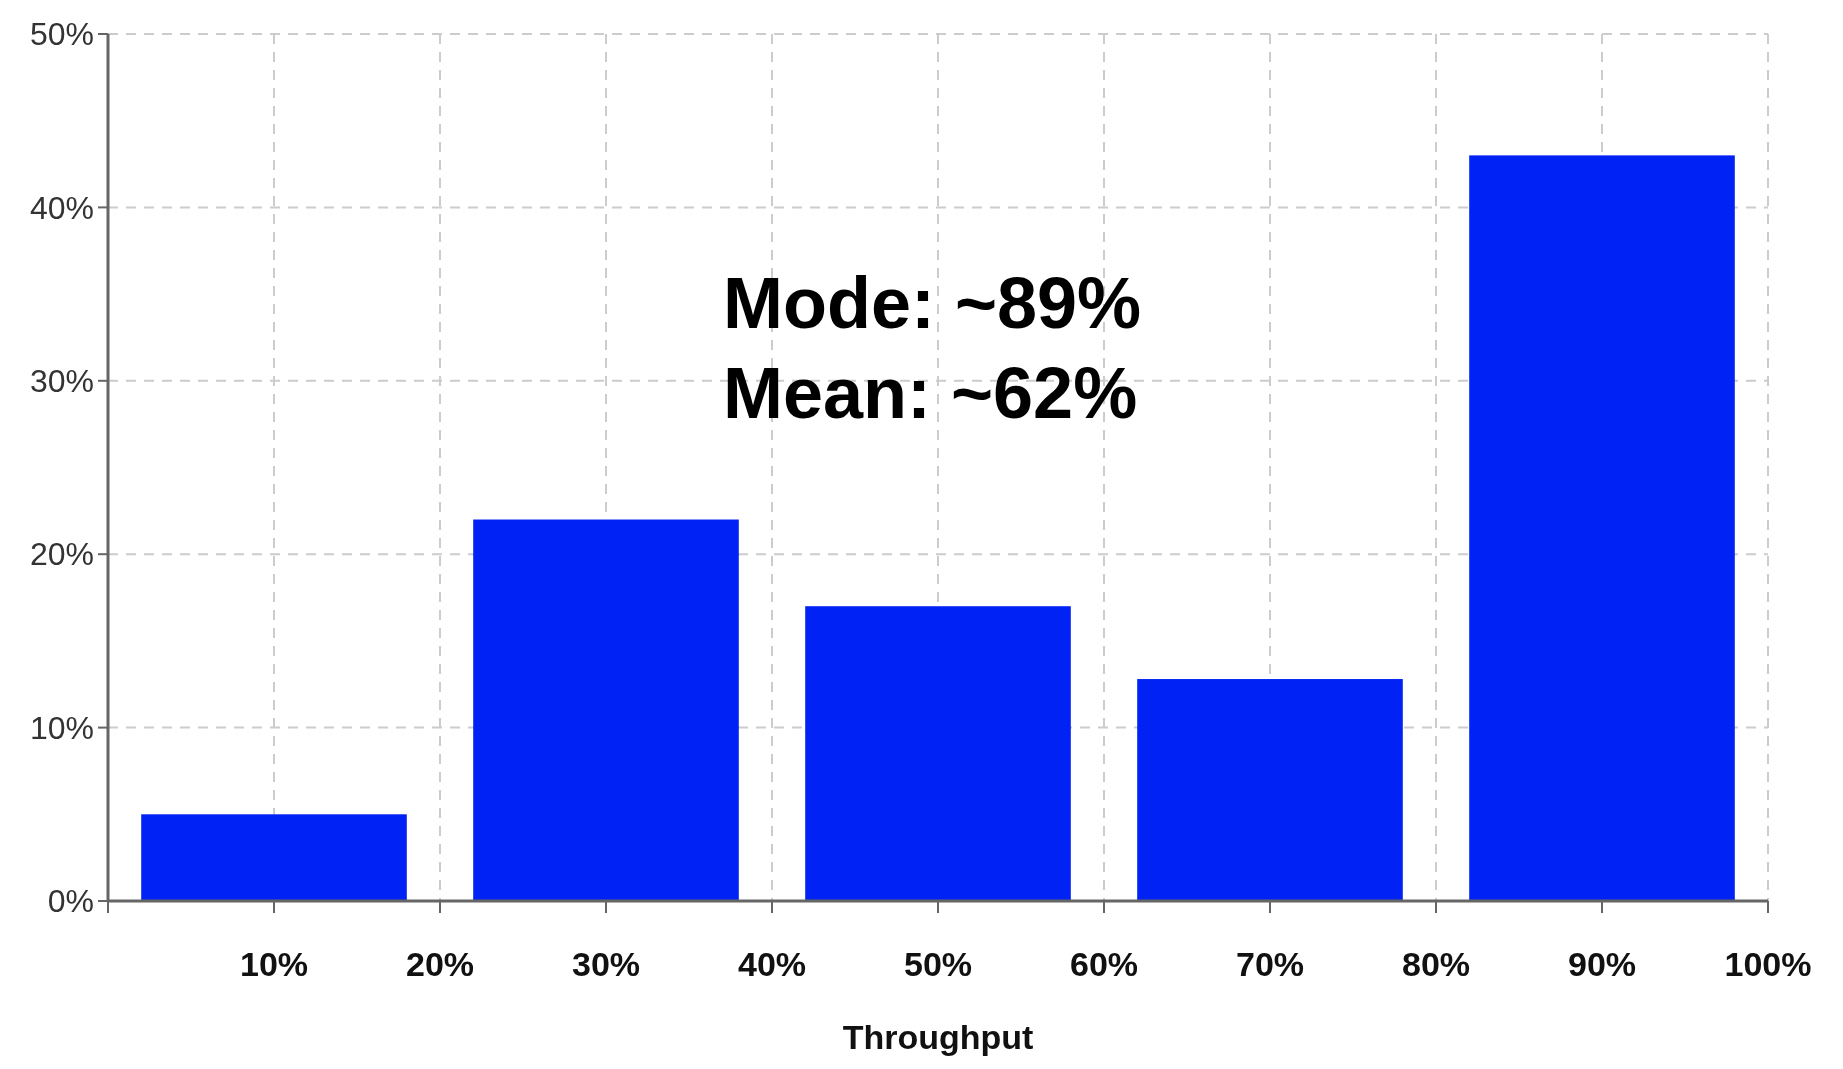  What do you see at coordinates (1104, 964) in the screenshot?
I see `x-tick-label: 60%` at bounding box center [1104, 964].